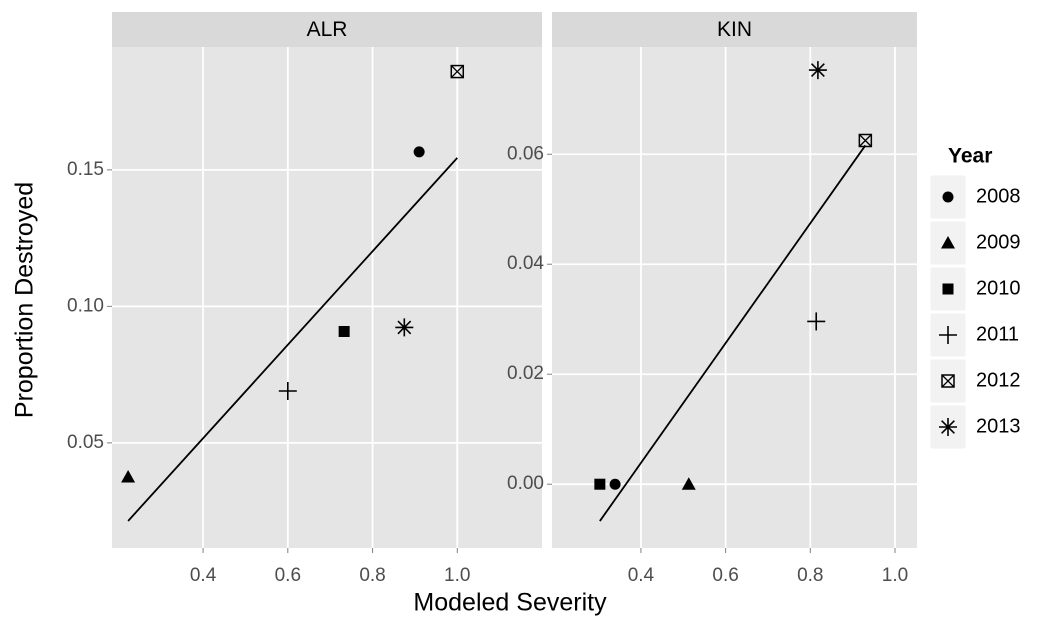 The image size is (1061, 621). What do you see at coordinates (510, 603) in the screenshot?
I see `x-axis-title: Modeled Severity` at bounding box center [510, 603].